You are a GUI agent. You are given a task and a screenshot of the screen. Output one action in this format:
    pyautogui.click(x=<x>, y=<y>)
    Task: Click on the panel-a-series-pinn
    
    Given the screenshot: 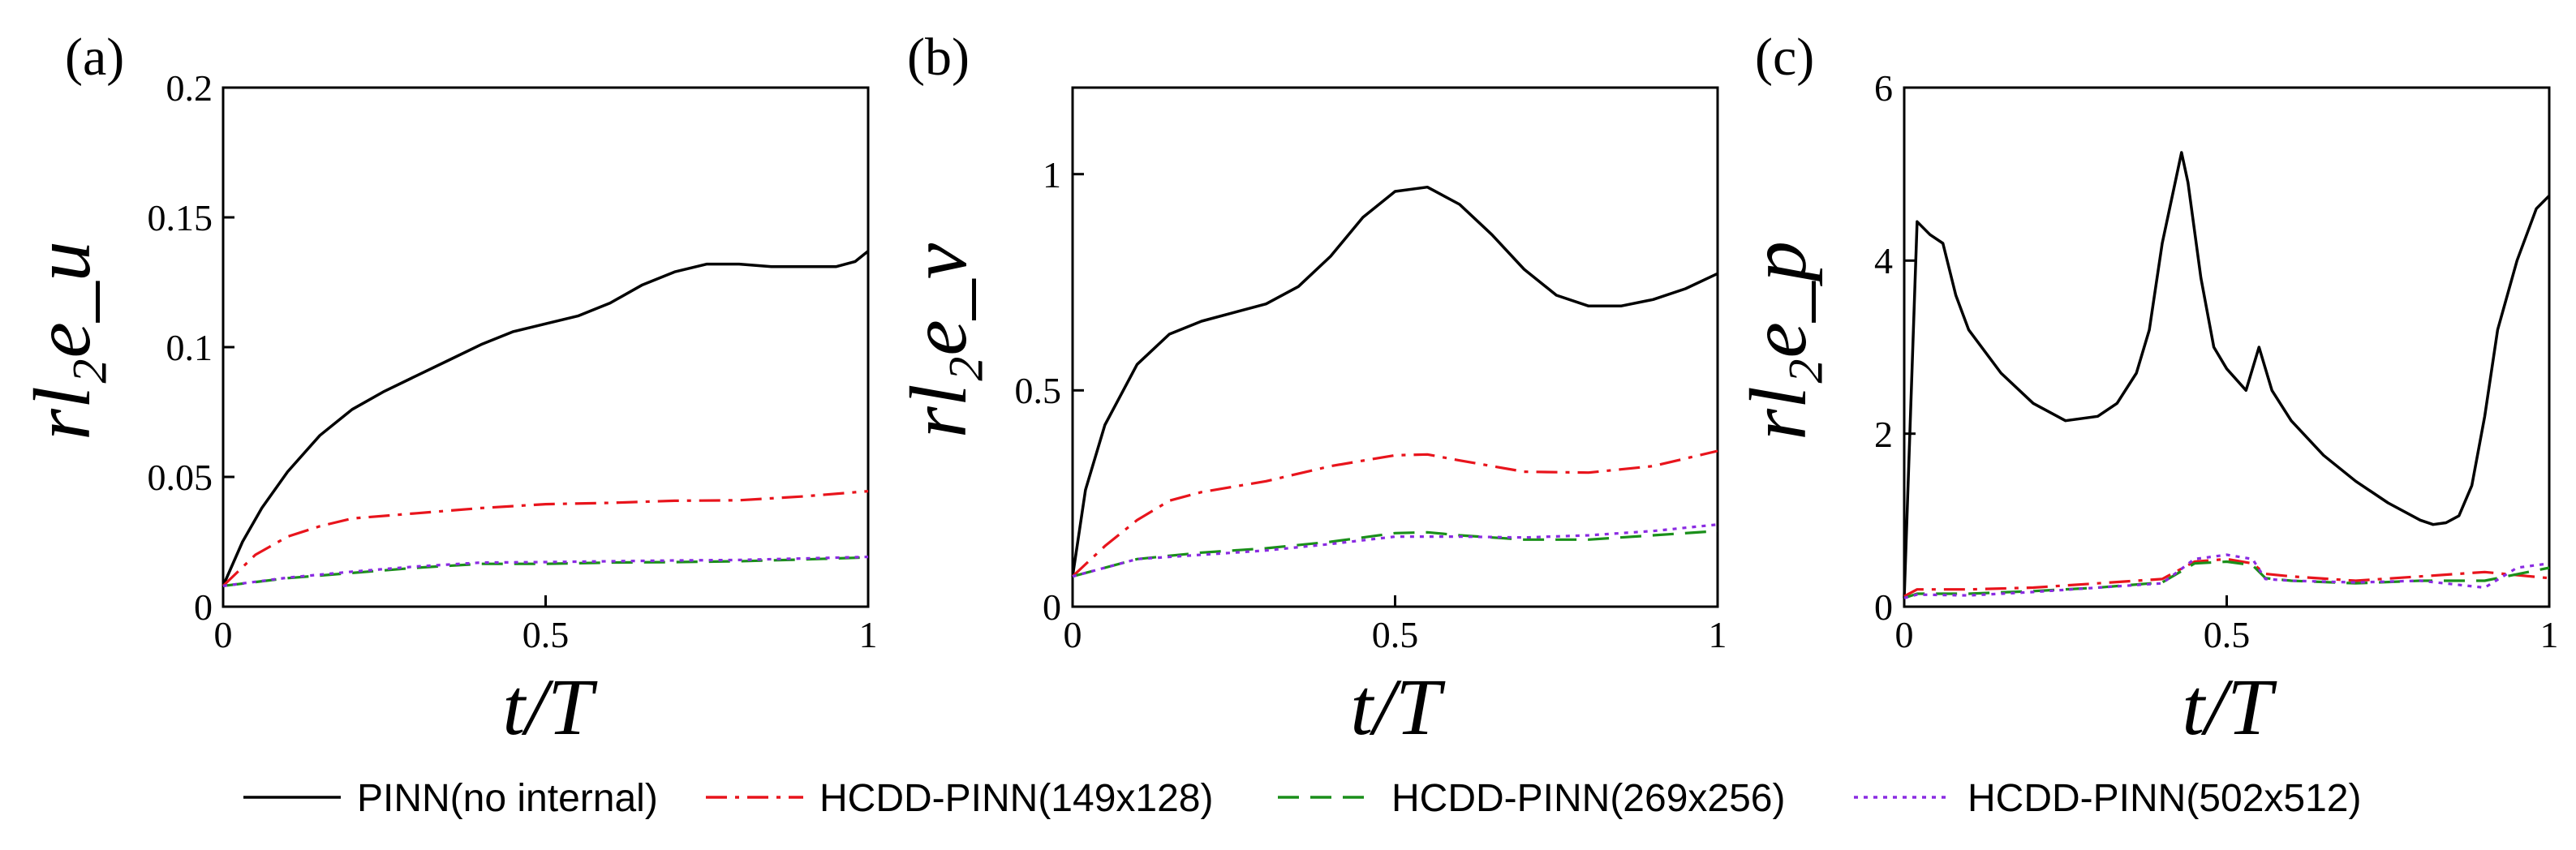 What is the action you would take?
    pyautogui.click(x=545, y=418)
    